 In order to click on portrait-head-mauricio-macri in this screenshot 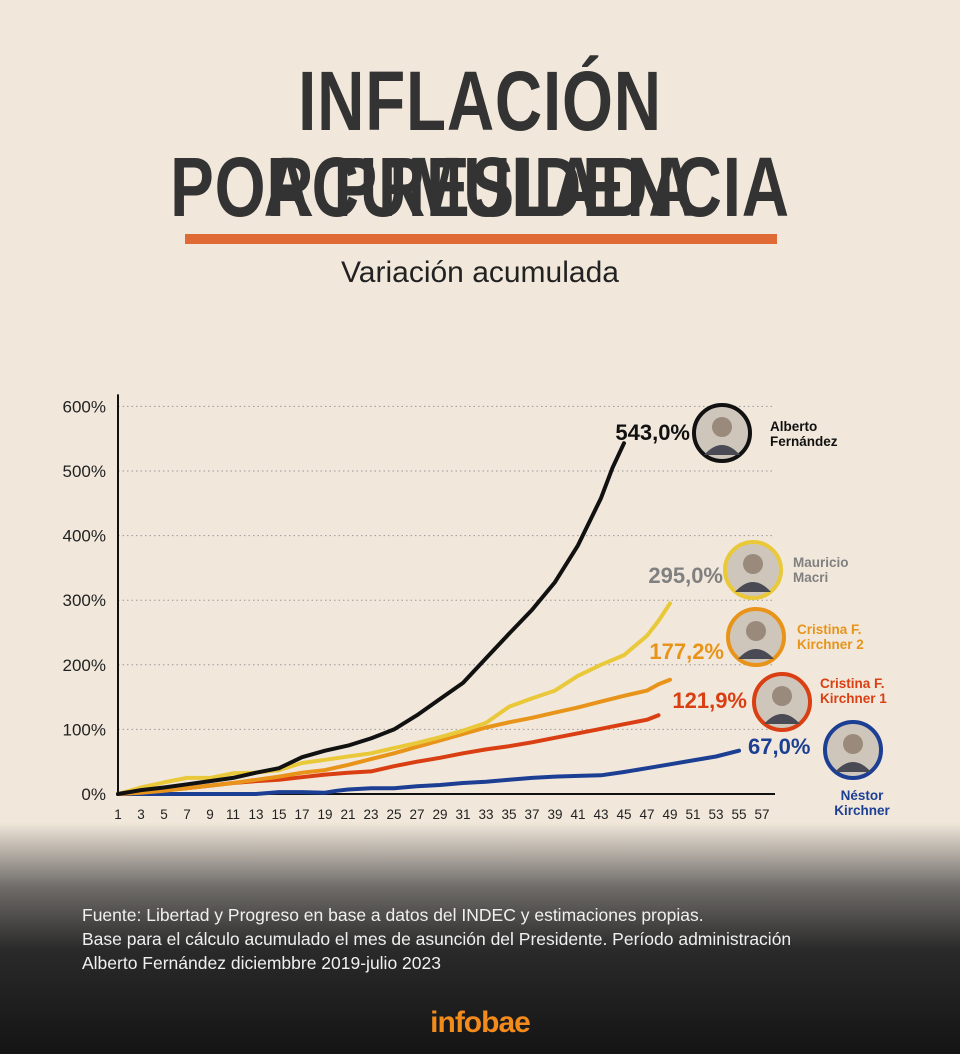, I will do `click(753, 564)`.